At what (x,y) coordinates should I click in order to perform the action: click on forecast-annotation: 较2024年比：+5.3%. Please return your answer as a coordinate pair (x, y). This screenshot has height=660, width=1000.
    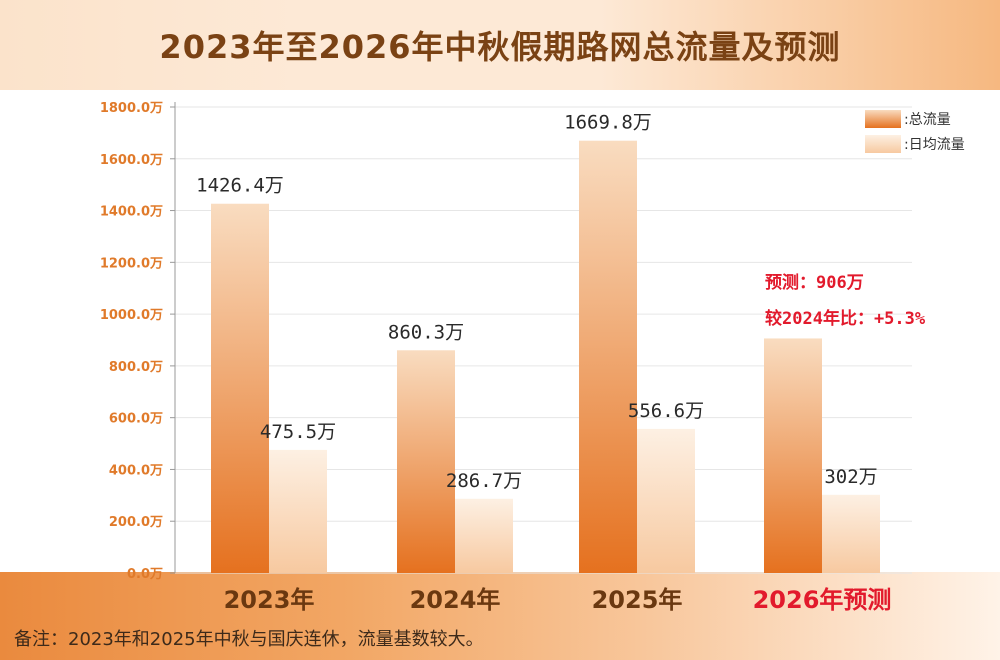
    Looking at the image, I should click on (845, 318).